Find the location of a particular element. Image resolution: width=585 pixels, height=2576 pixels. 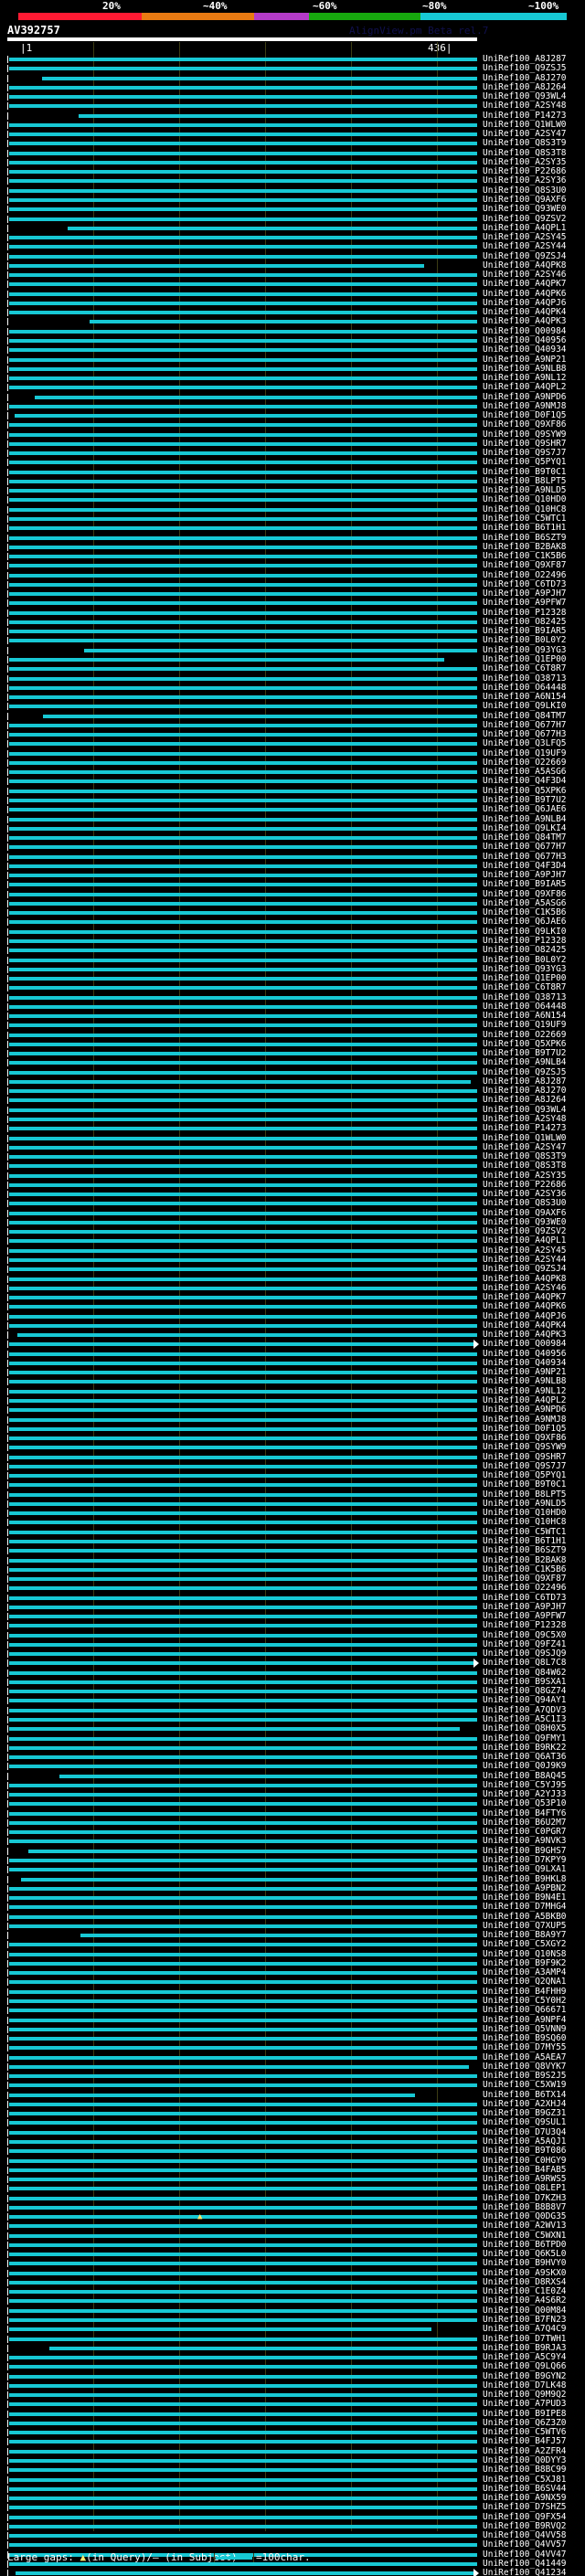

hit-label: UniRef100_B9T7U2 is located at coordinates (525, 1053).